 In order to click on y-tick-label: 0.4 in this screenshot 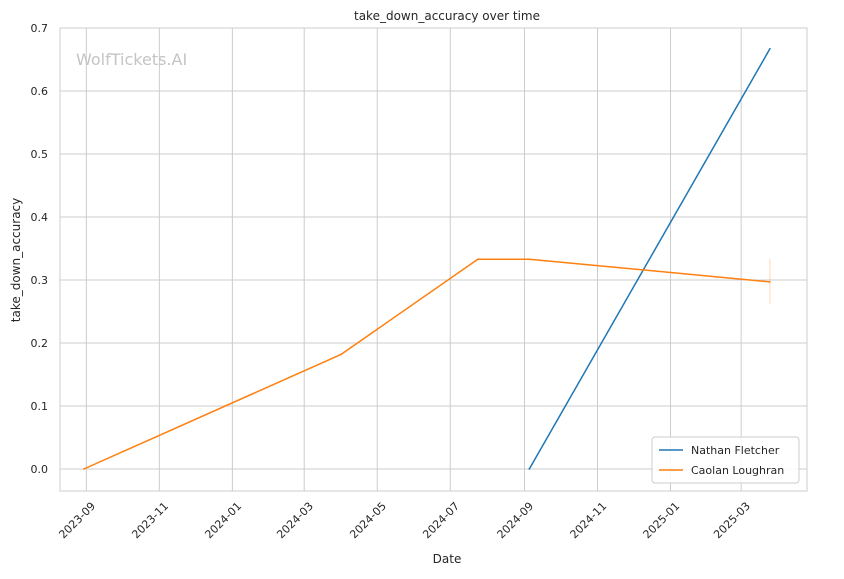, I will do `click(40, 217)`.